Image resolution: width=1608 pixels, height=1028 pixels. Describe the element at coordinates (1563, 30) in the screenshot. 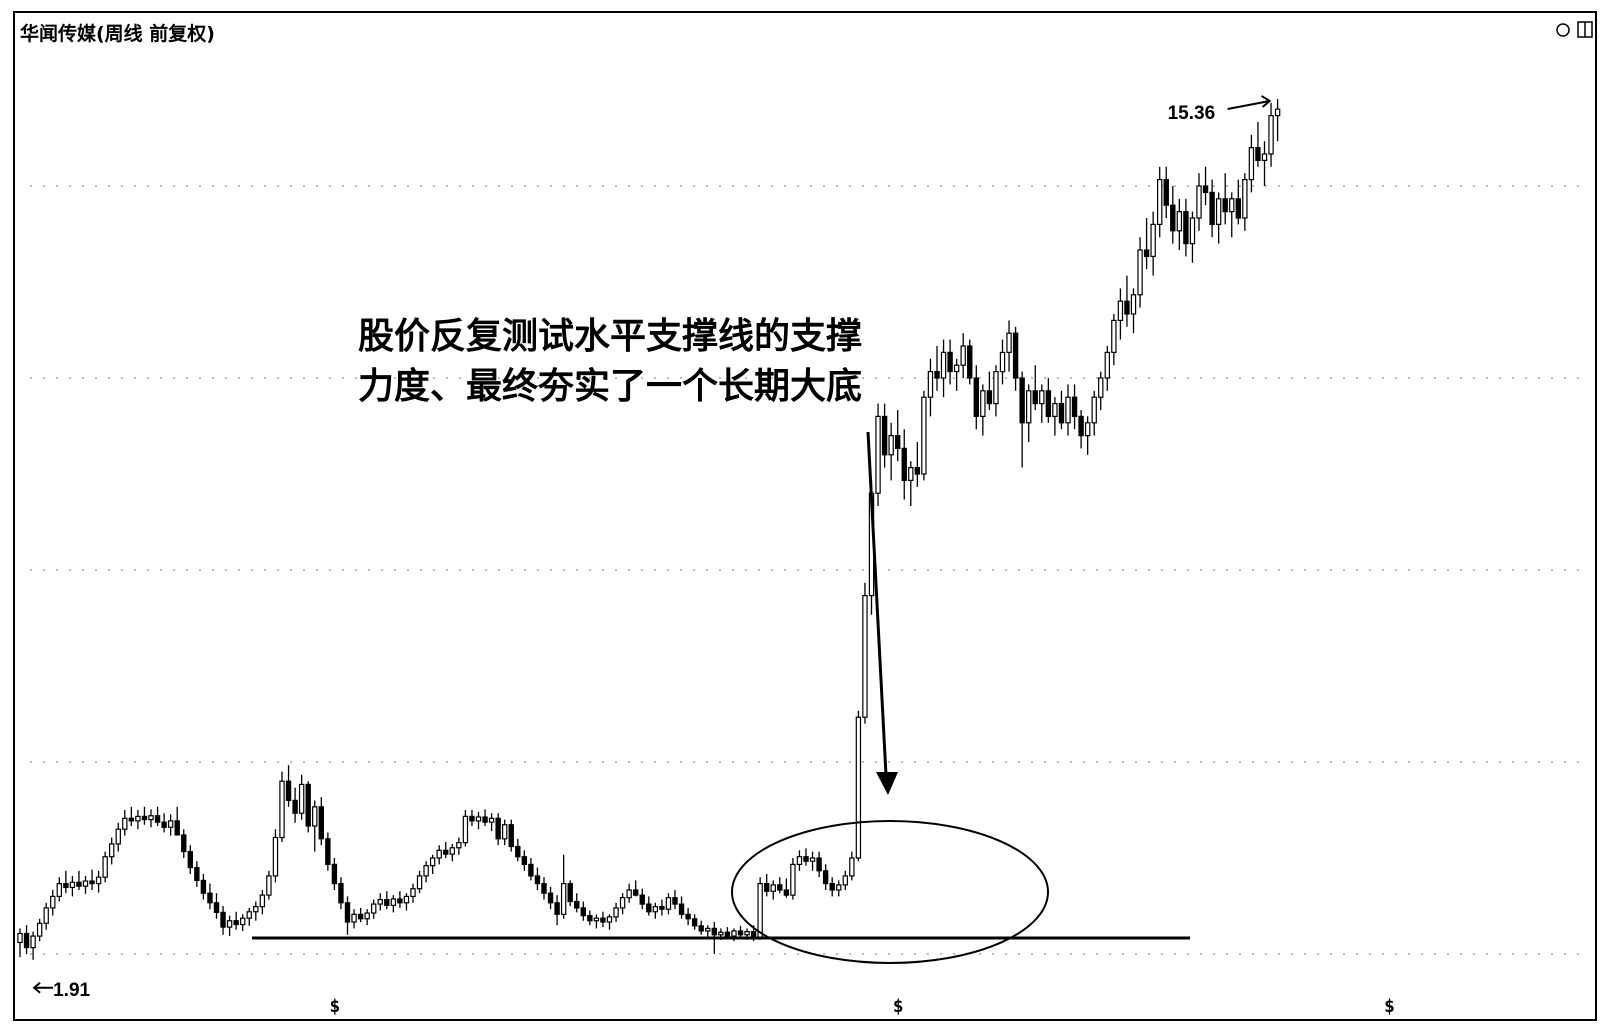

I see `restore-icon` at that location.